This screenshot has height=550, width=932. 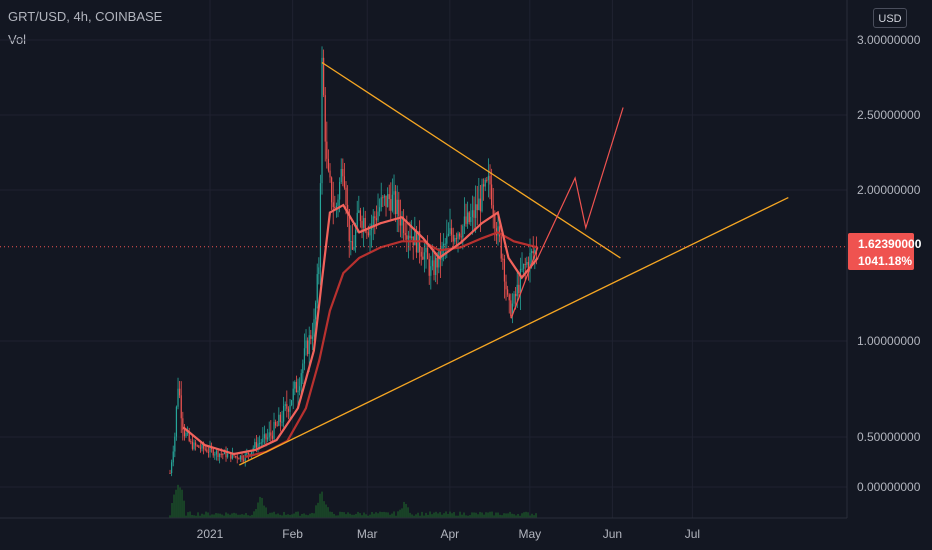 What do you see at coordinates (612, 534) in the screenshot?
I see `time-tick-label: Jun` at bounding box center [612, 534].